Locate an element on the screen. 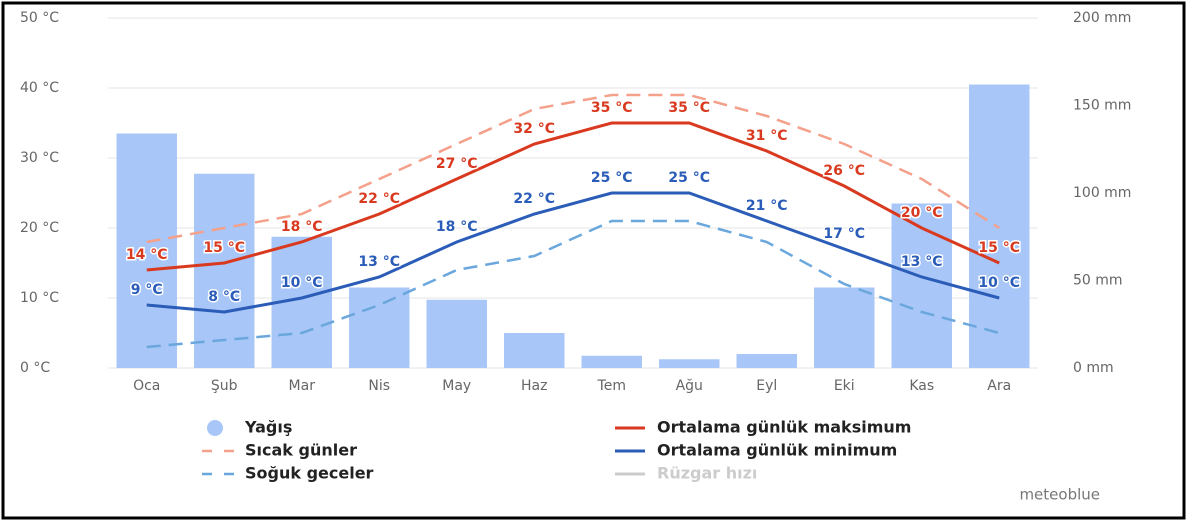  y2-tick-label: 200 mm is located at coordinates (1102, 18).